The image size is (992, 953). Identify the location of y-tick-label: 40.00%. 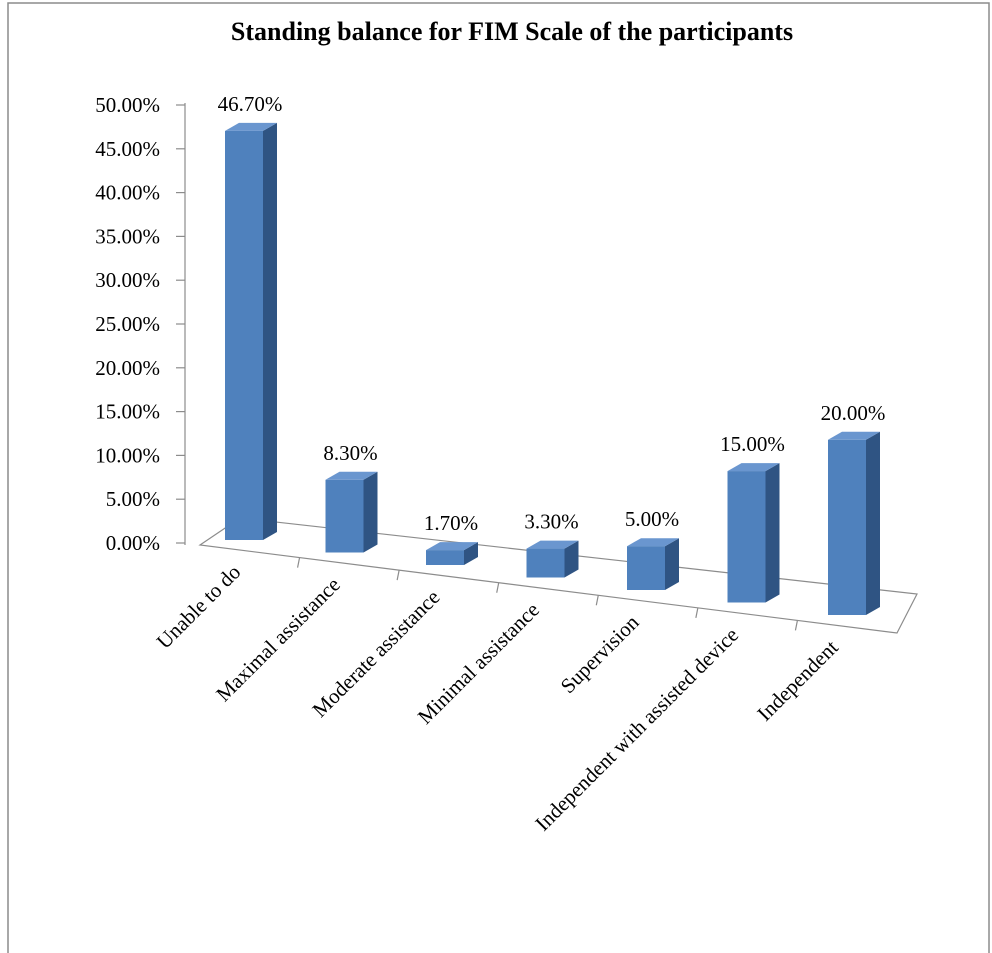
(127, 193).